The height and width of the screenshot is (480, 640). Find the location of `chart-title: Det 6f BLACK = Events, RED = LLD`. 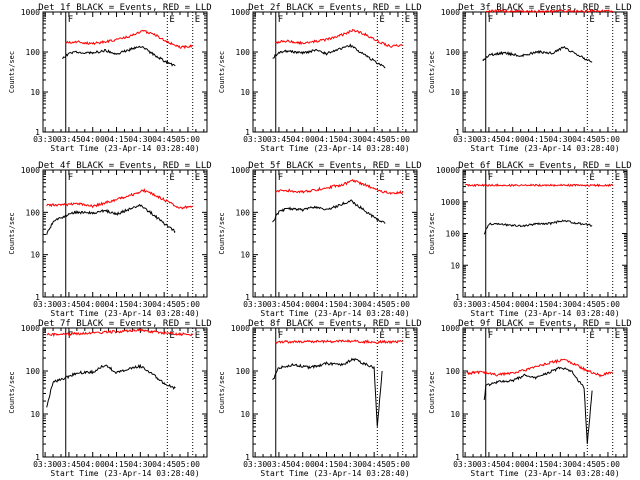

chart-title: Det 6f BLACK = Events, RED = LLD is located at coordinates (544, 166).